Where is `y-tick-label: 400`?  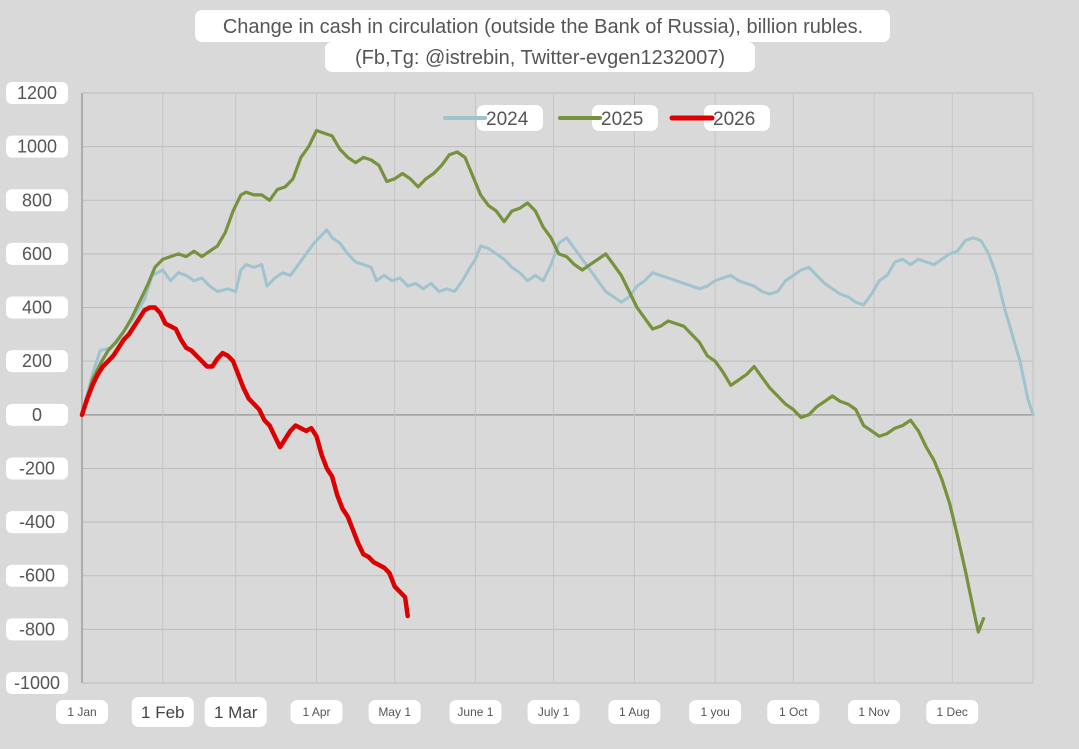 y-tick-label: 400 is located at coordinates (37, 308).